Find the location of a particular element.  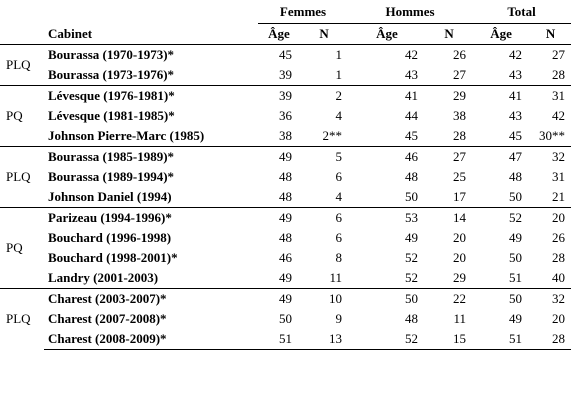

table-row: Charest (2008-2009)* 51 13 52 15 51 28 is located at coordinates (286, 339).